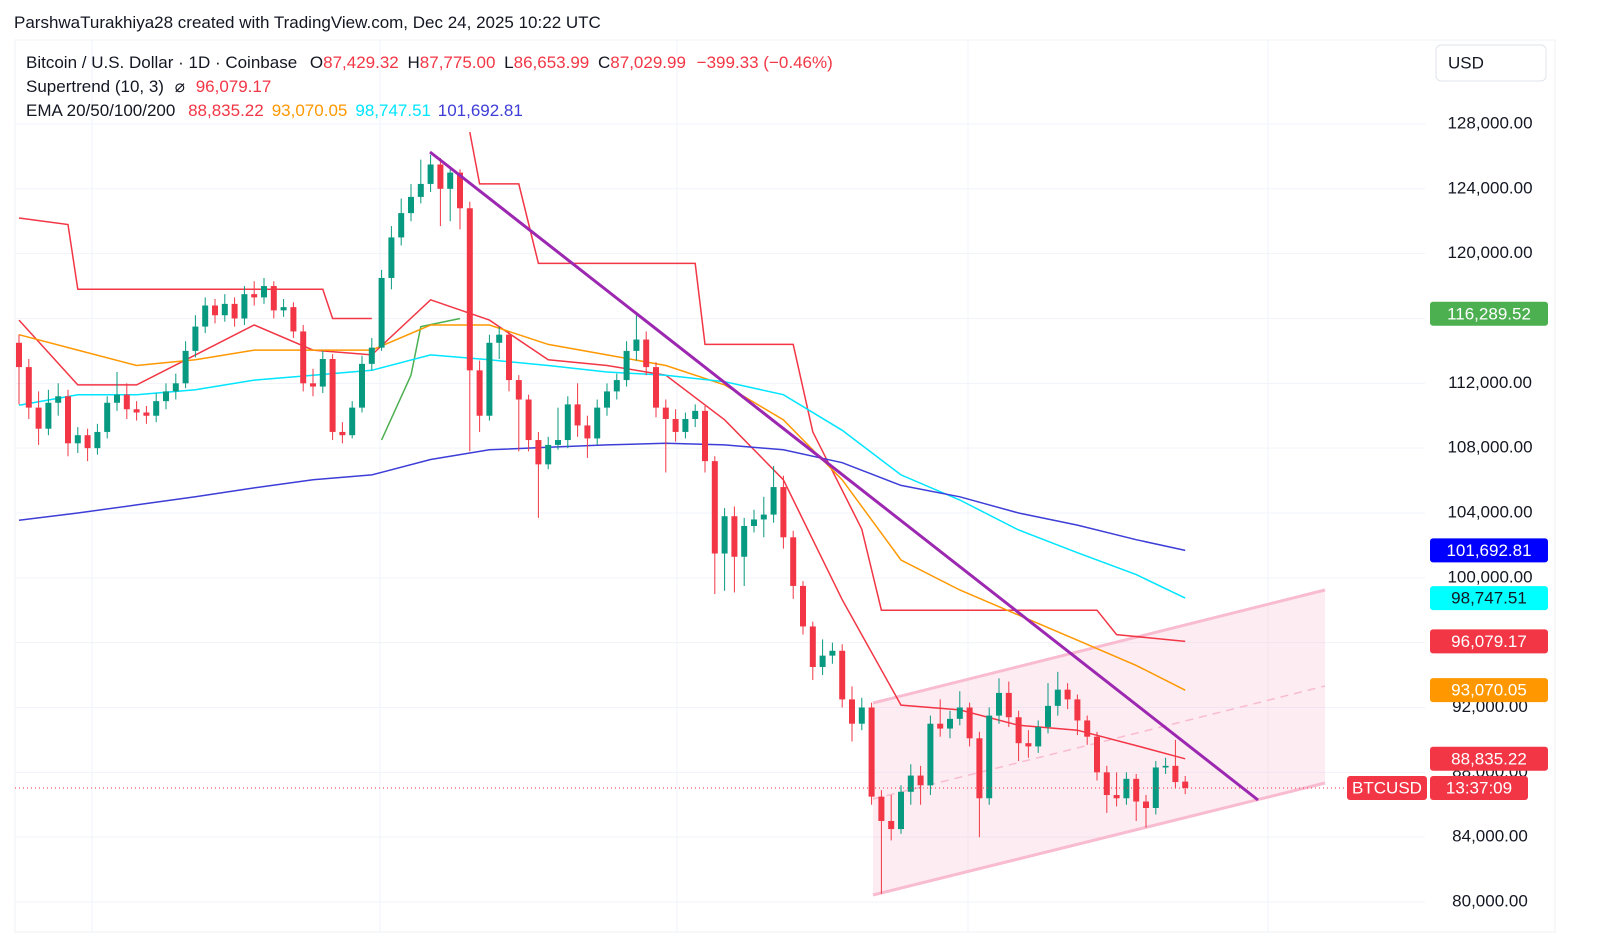 This screenshot has width=1600, height=952. I want to click on ohlc-key: C, so click(604, 62).